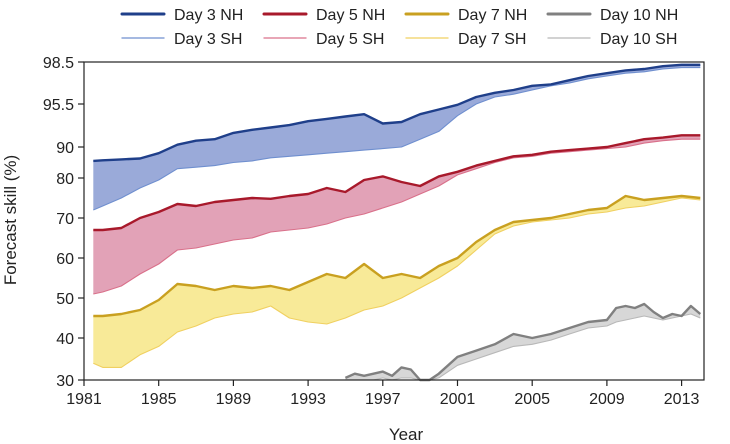  Describe the element at coordinates (406, 434) in the screenshot. I see `x-axis-title: Year` at that location.